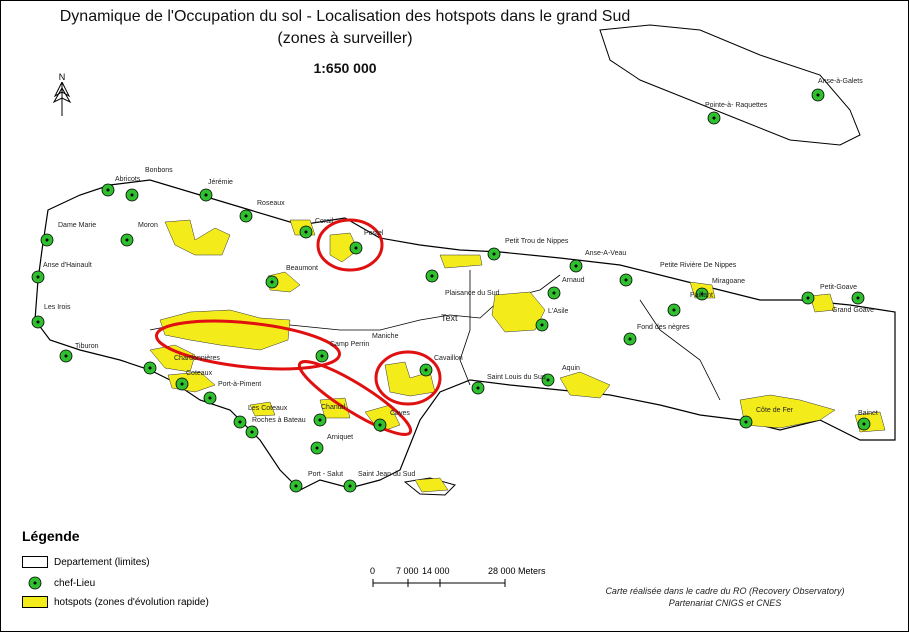  What do you see at coordinates (35, 562) in the screenshot?
I see `department-swatch` at bounding box center [35, 562].